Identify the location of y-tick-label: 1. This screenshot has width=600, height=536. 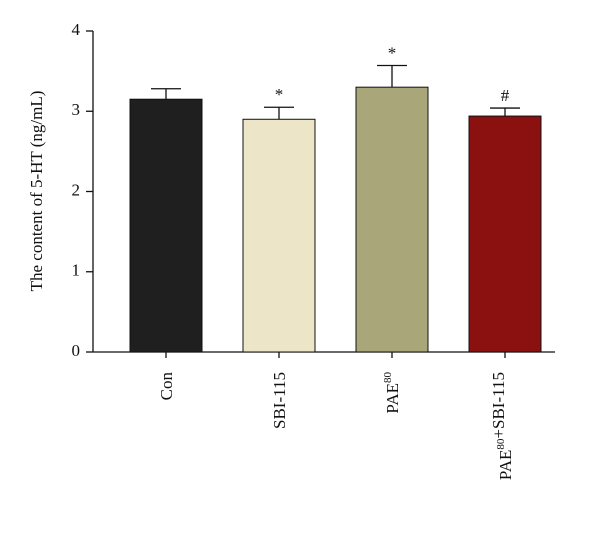
(76, 270).